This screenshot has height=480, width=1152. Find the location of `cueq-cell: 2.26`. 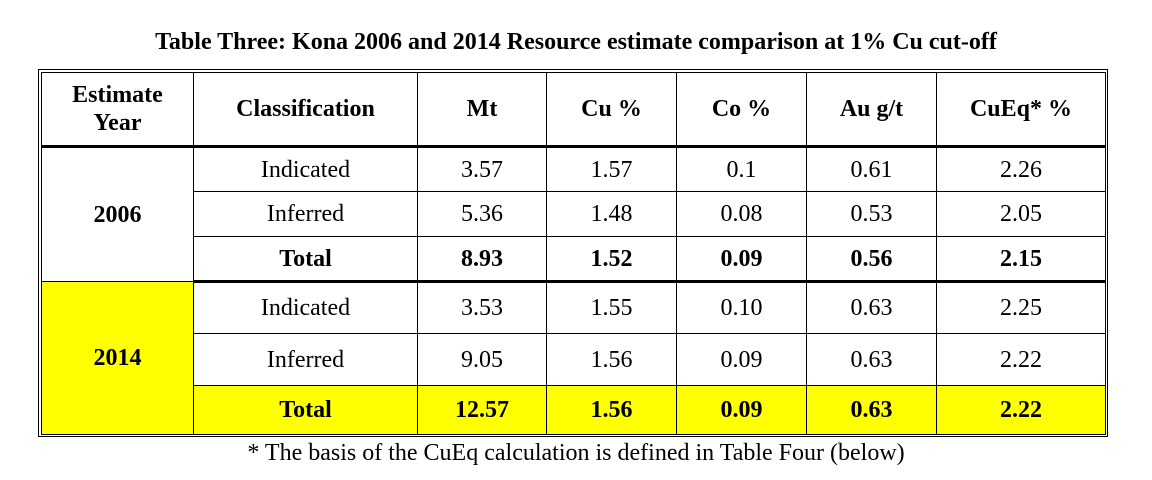

cueq-cell: 2.26 is located at coordinates (1021, 169).